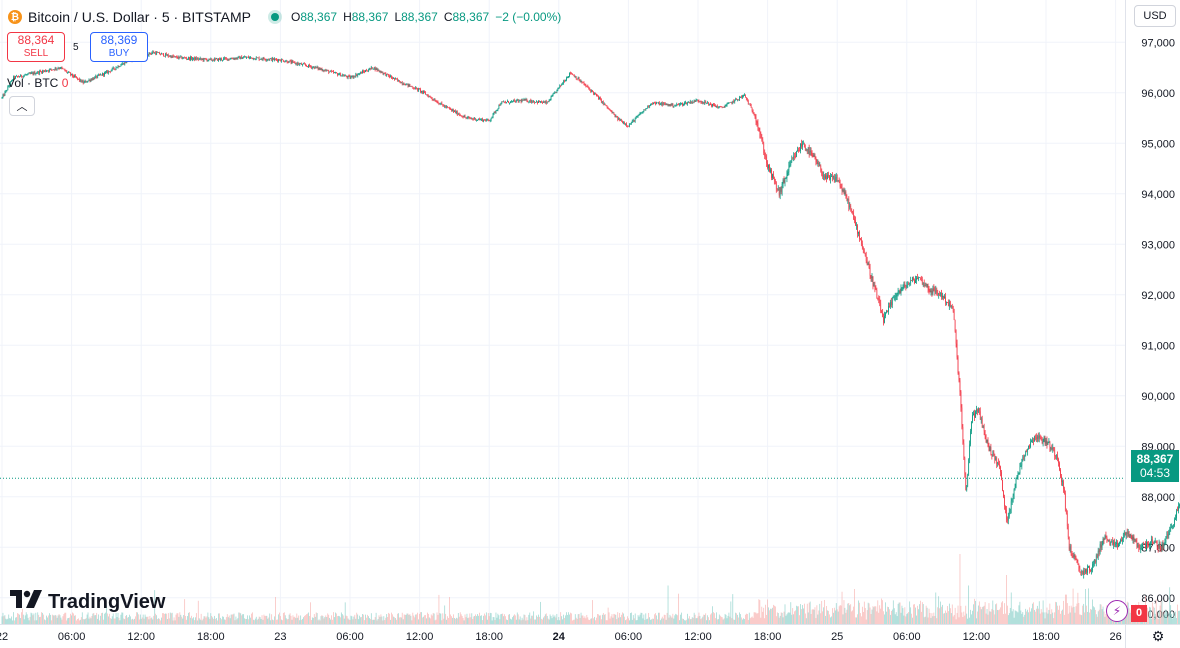 This screenshot has height=648, width=1180. Describe the element at coordinates (37, 83) in the screenshot. I see `volume-legend: Vol · BTC 0` at that location.